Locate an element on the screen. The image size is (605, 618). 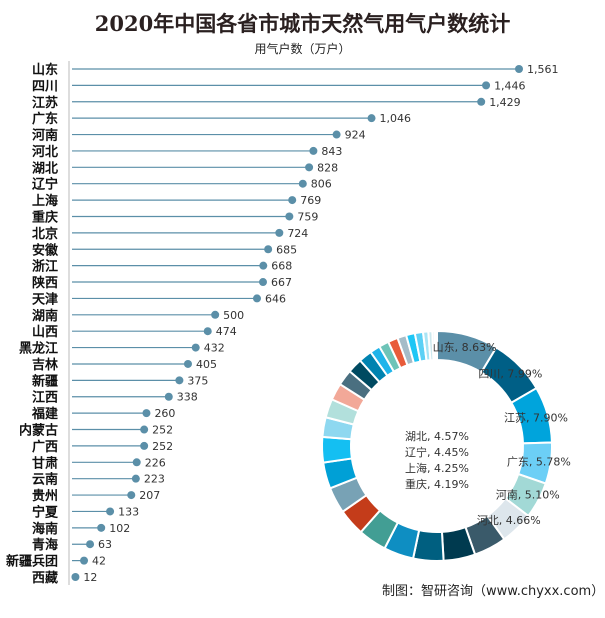
category-label: 贵州 is located at coordinates (45, 496).